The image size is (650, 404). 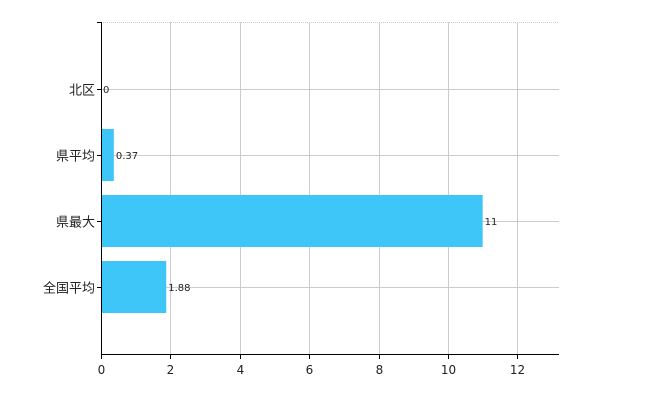 I want to click on x-tick-label: 8, so click(x=380, y=370).